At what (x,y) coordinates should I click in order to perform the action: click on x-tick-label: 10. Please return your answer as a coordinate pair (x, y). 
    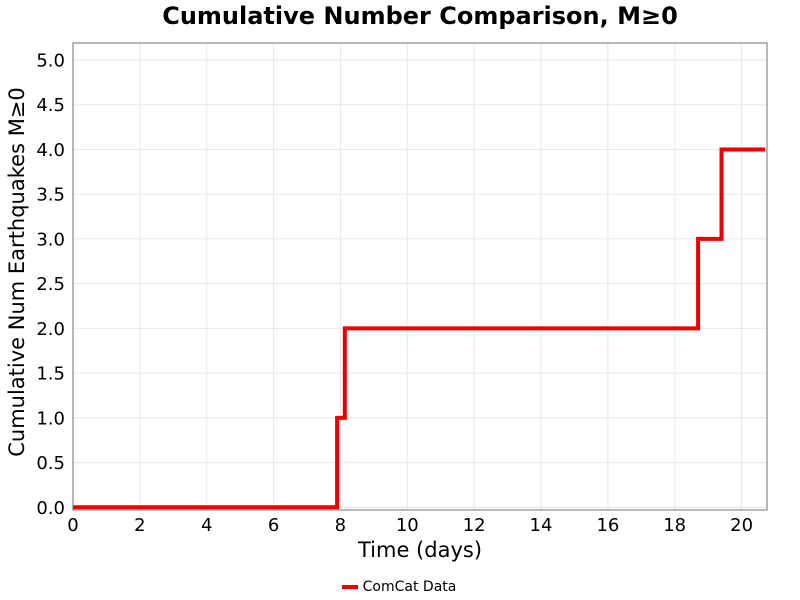
    Looking at the image, I should click on (407, 525).